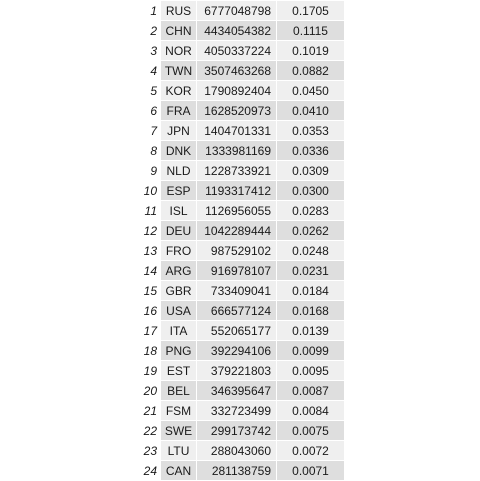 This screenshot has height=481, width=480. What do you see at coordinates (241, 410) in the screenshot?
I see `table-row: 21 FSM 332723499 0.0084` at bounding box center [241, 410].